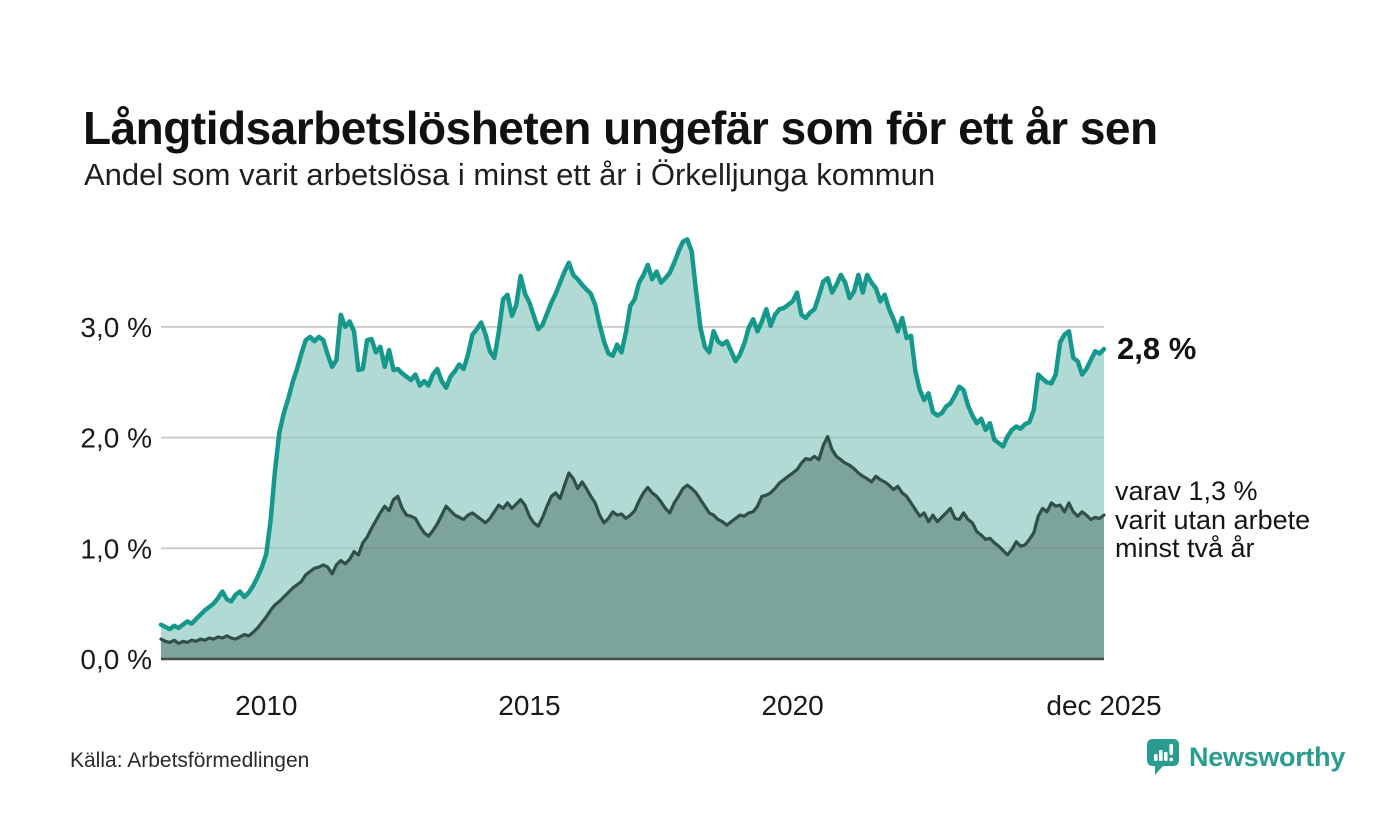  What do you see at coordinates (1267, 756) in the screenshot?
I see `brand-name: Newsworthy` at bounding box center [1267, 756].